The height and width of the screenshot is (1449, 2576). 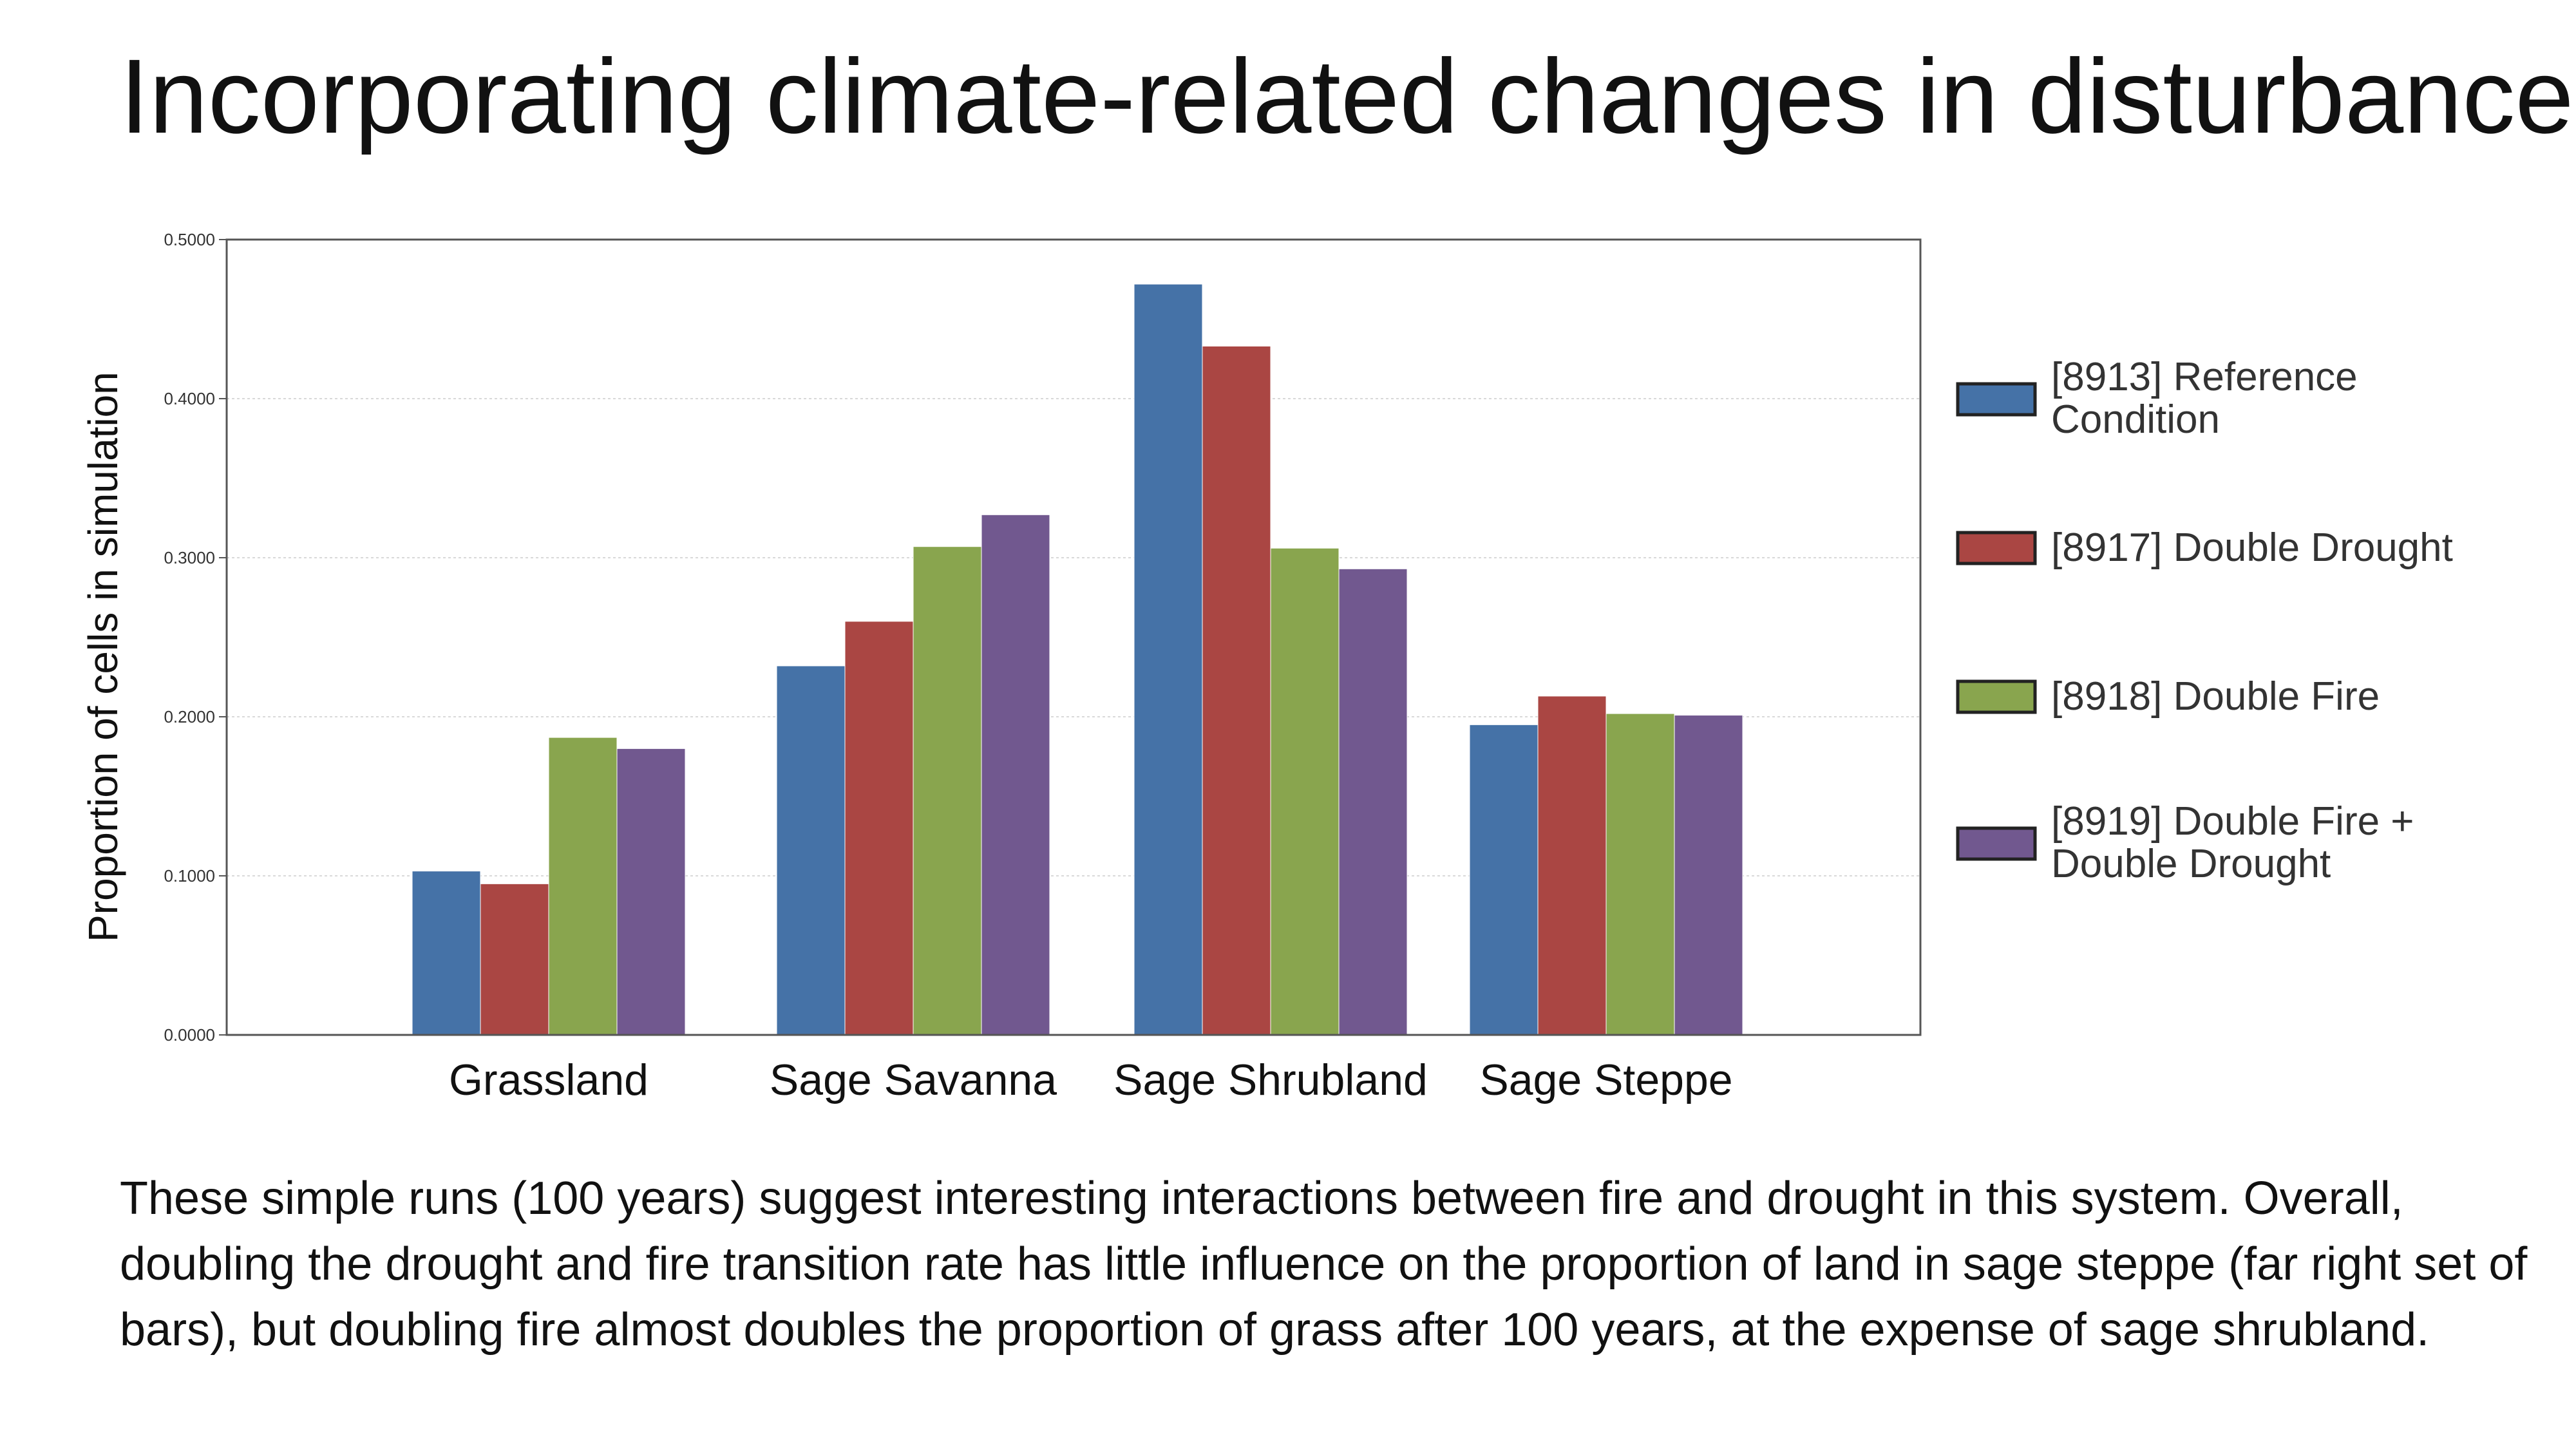 I want to click on y-tick-label: 0.2000, so click(x=190, y=716).